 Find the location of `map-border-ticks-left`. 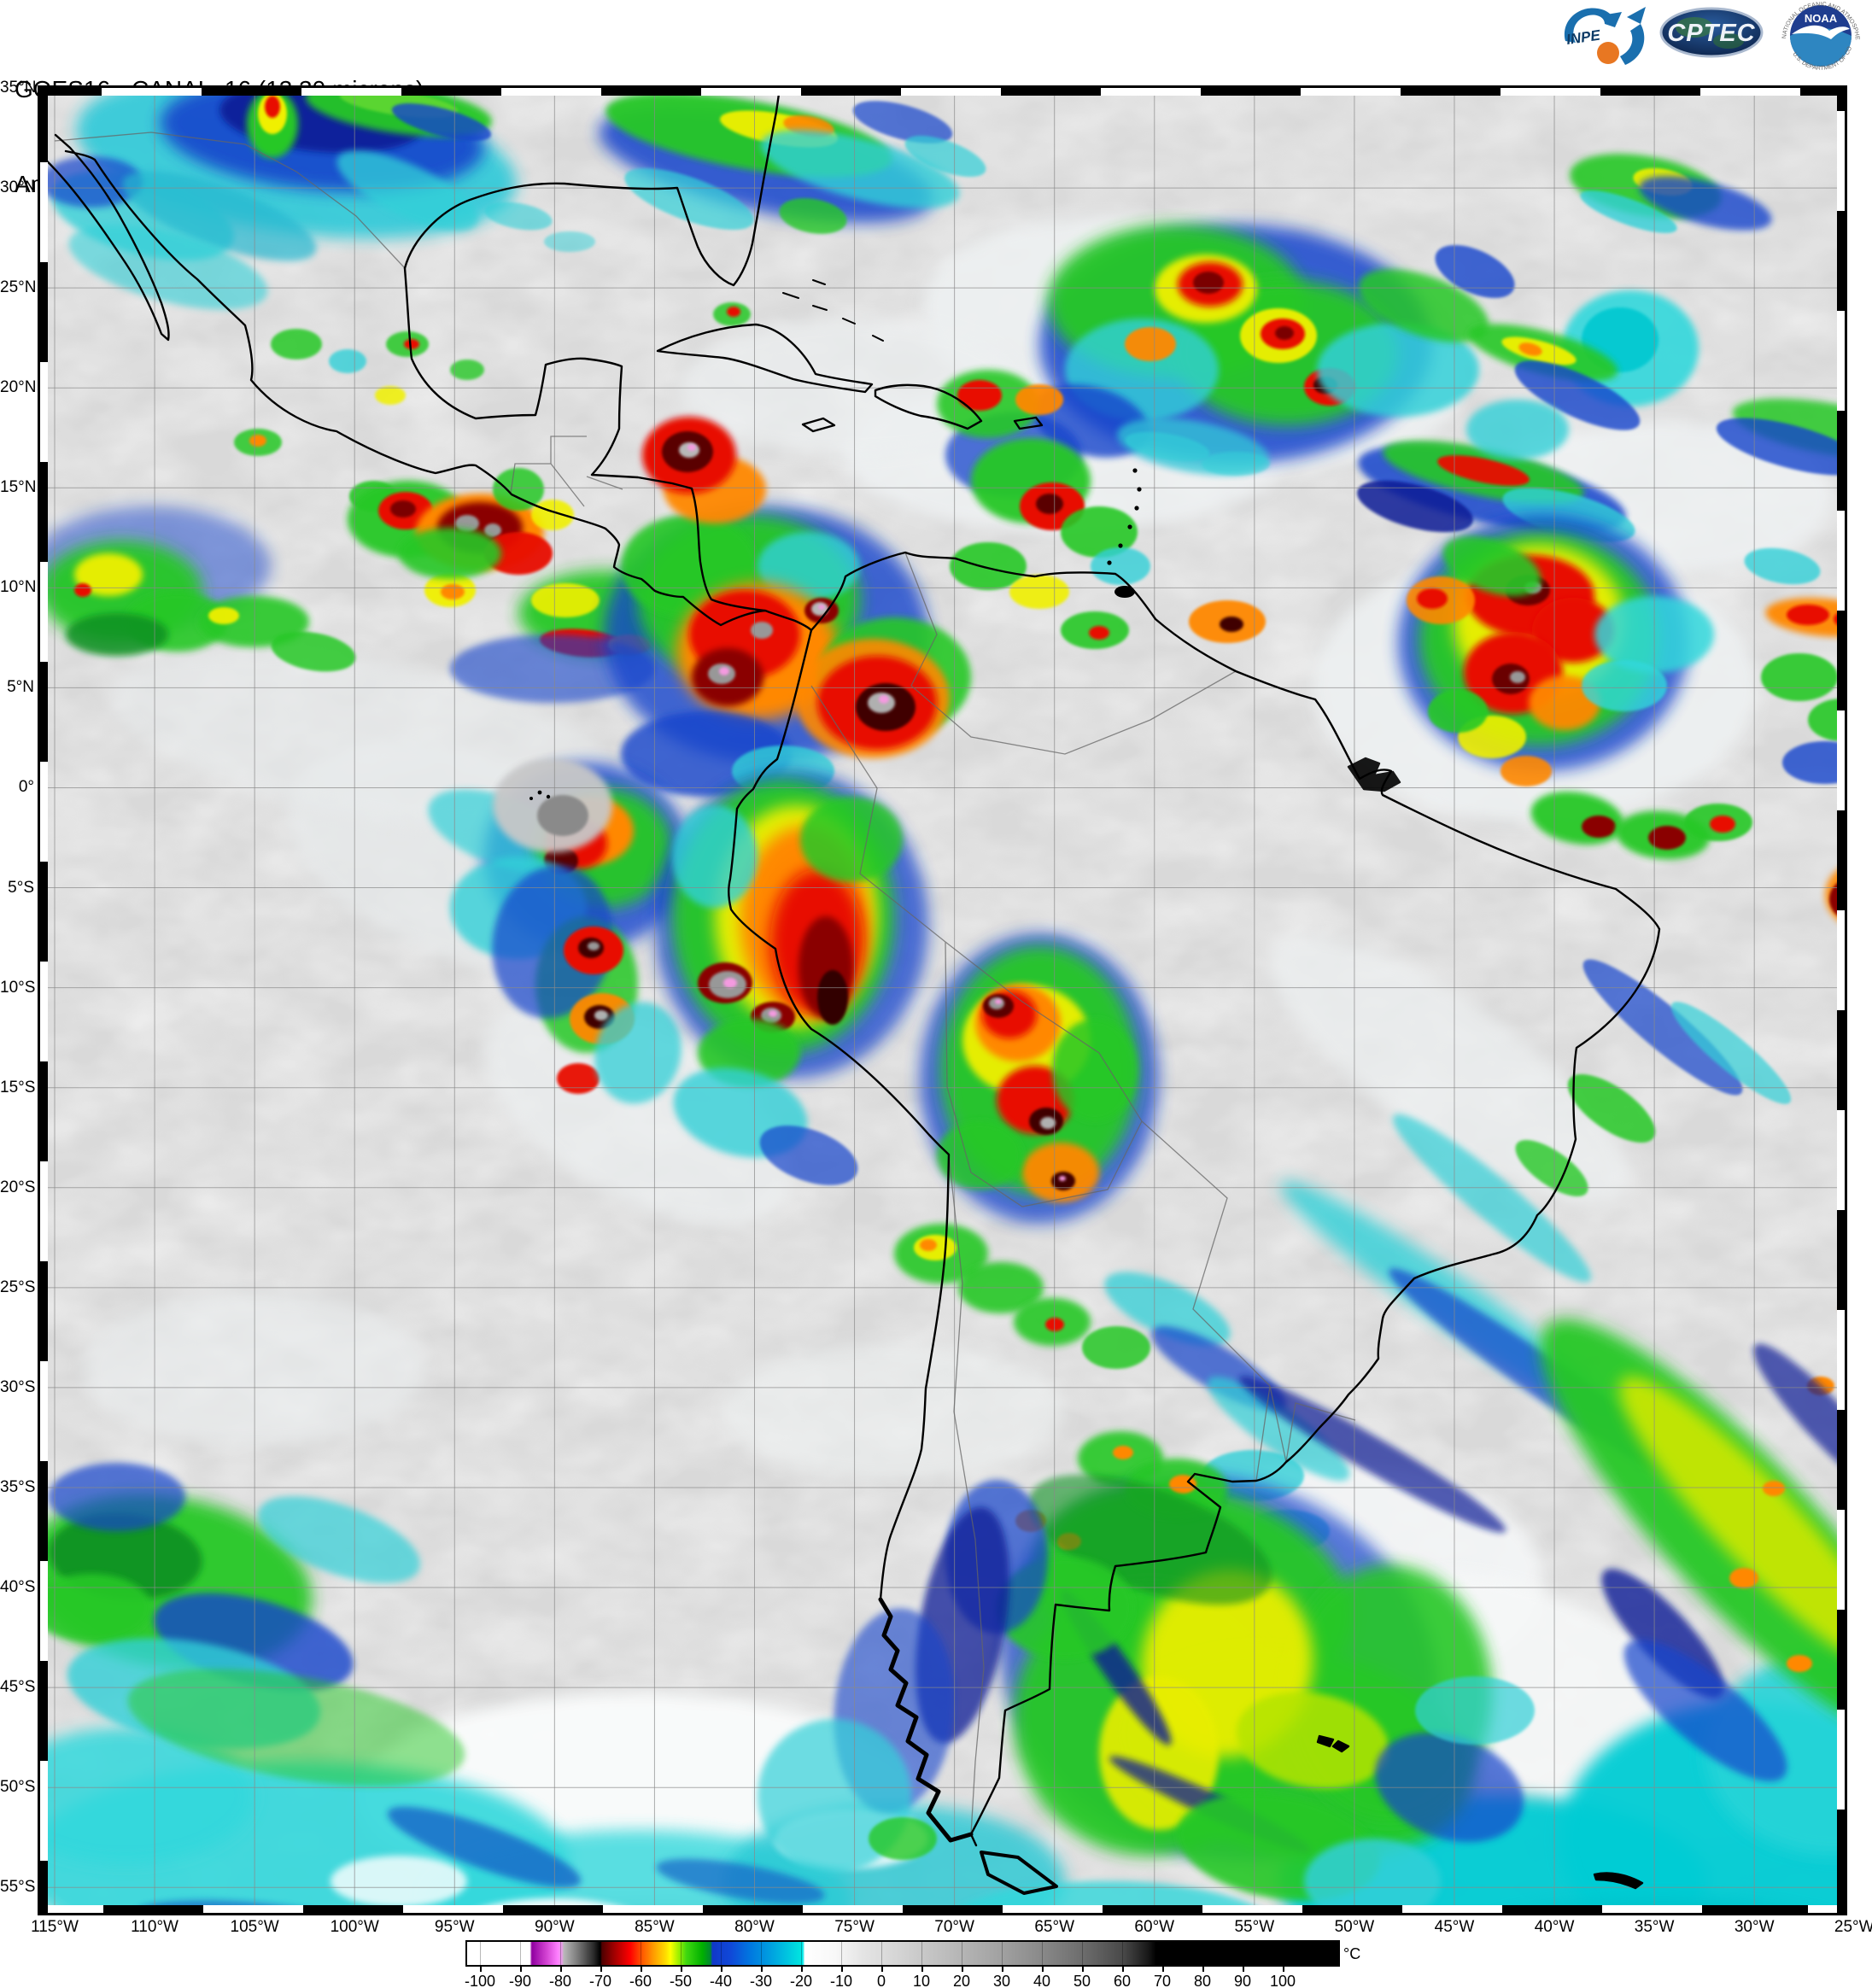

map-border-ticks-left is located at coordinates (44, 1000).